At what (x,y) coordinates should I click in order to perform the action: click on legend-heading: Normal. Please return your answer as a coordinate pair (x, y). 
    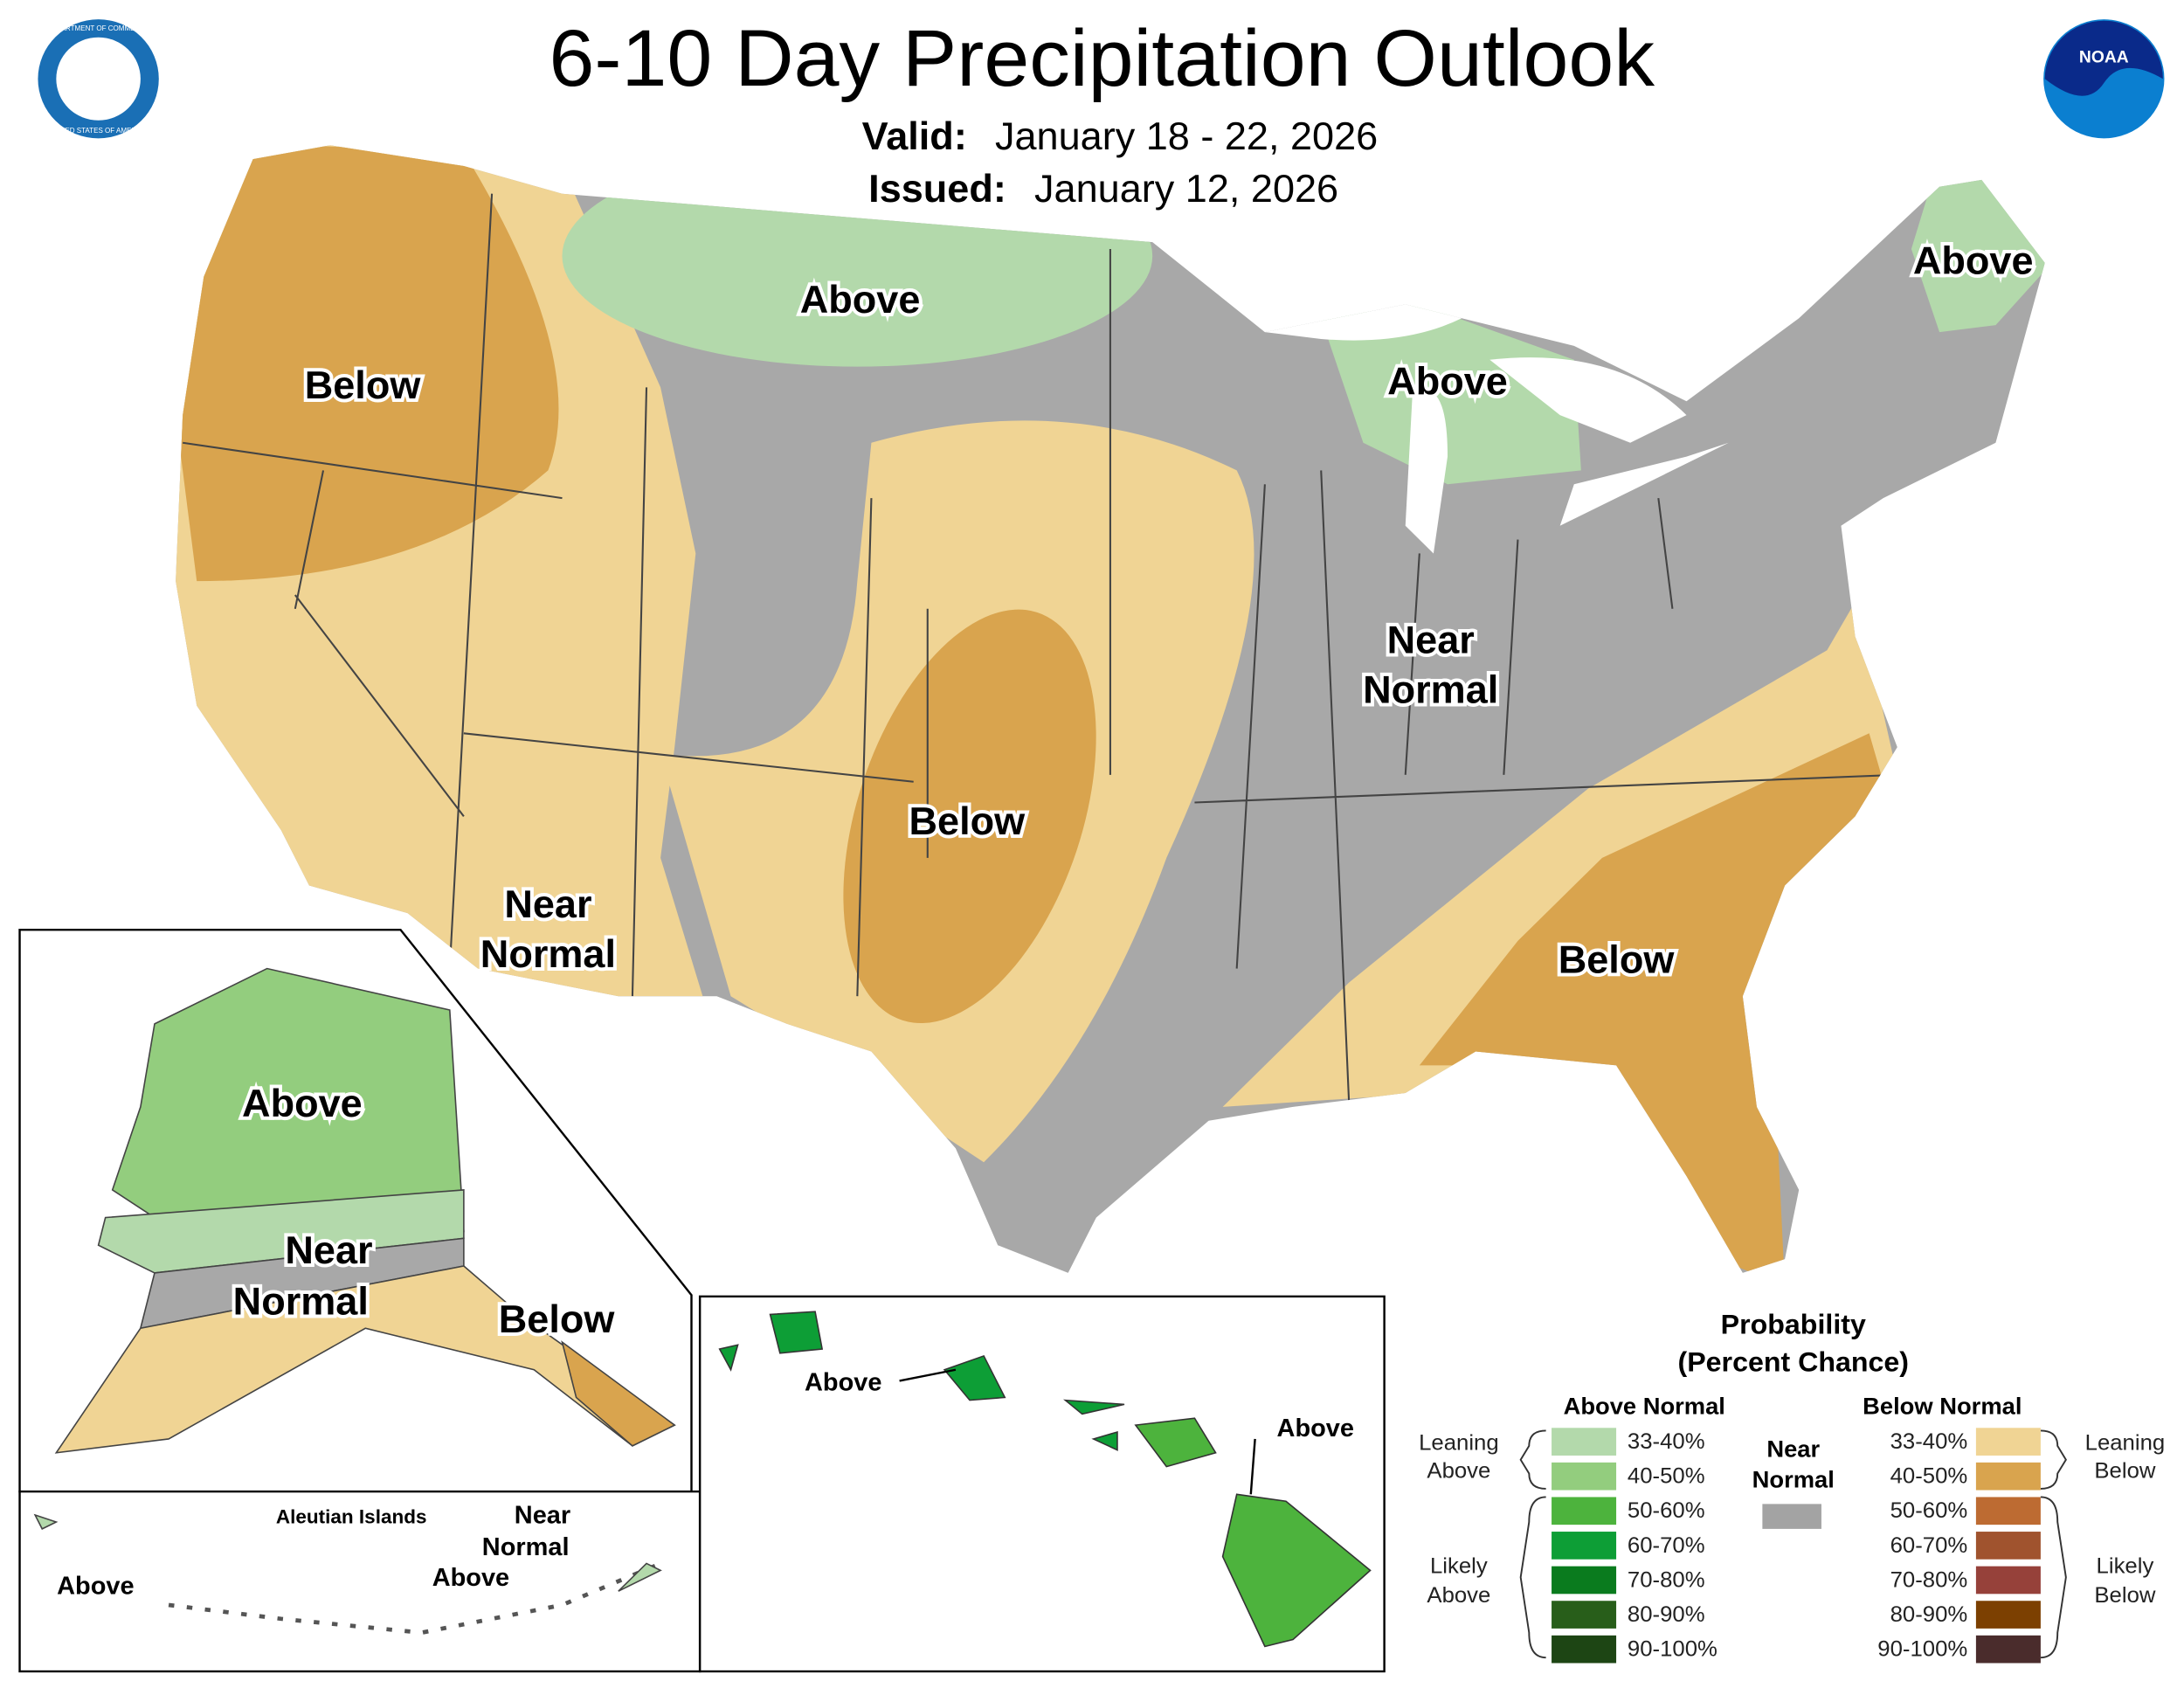
    Looking at the image, I should click on (1793, 1479).